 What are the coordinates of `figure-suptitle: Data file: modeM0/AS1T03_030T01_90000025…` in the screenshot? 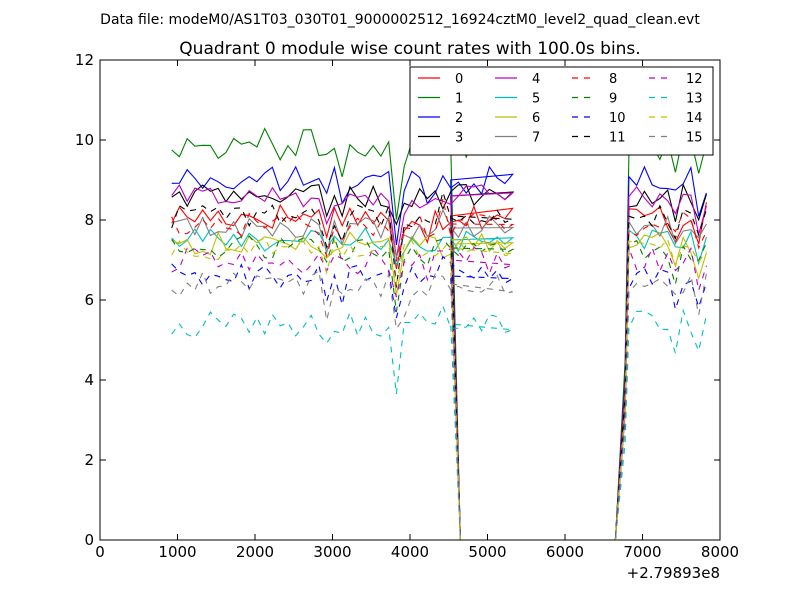 It's located at (400, 20).